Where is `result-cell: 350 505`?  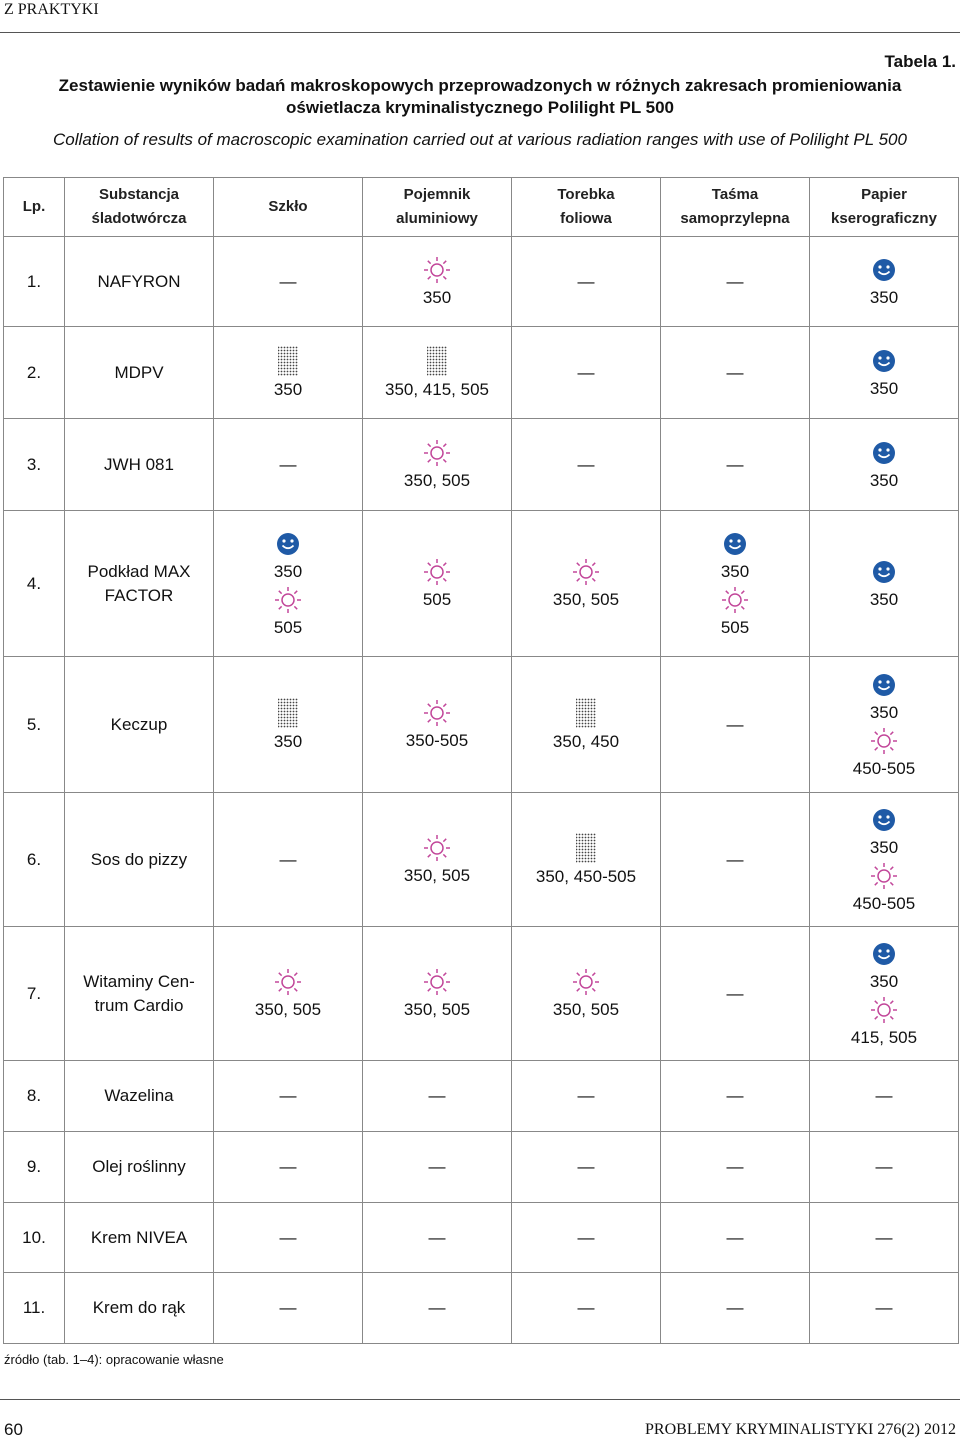 result-cell: 350 505 is located at coordinates (735, 583).